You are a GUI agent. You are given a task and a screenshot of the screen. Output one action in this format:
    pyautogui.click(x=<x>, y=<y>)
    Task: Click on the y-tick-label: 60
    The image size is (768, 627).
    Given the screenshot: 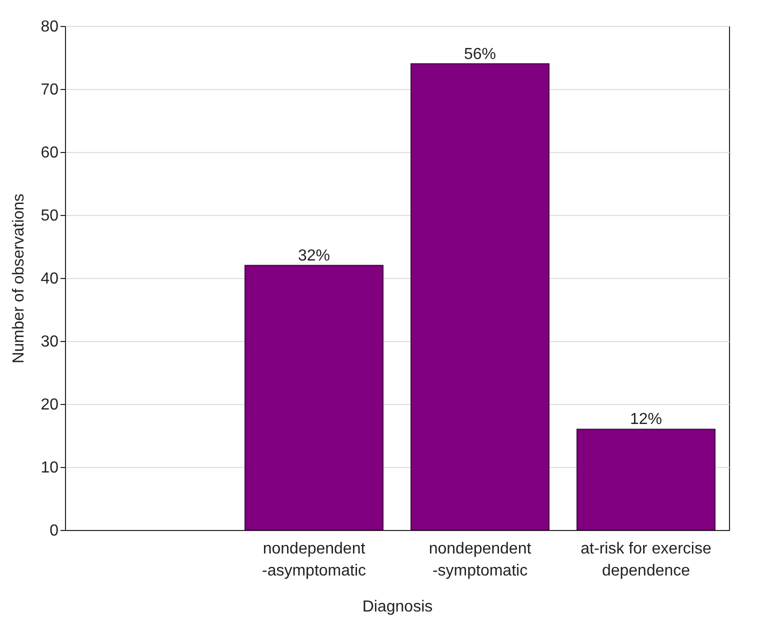 What is the action you would take?
    pyautogui.click(x=49, y=153)
    